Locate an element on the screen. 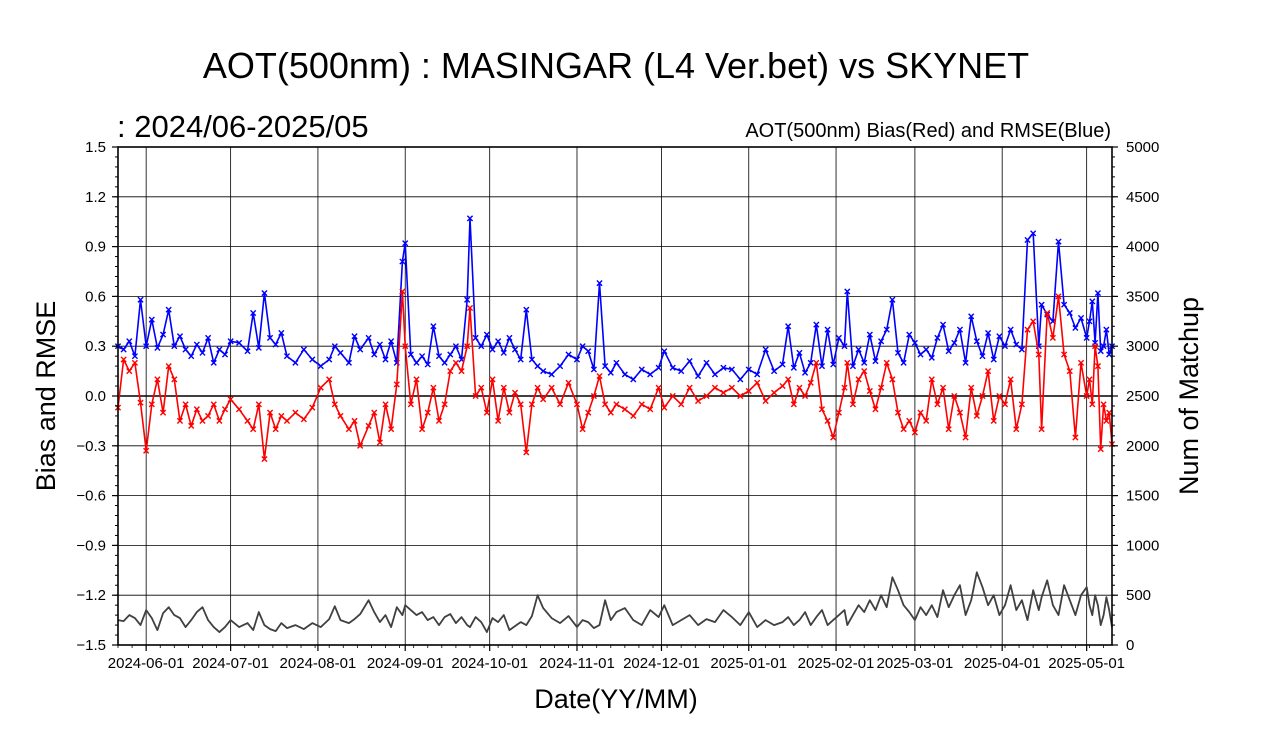 This screenshot has width=1263, height=752. x-tick-label: 2025-04-01 is located at coordinates (1002, 663).